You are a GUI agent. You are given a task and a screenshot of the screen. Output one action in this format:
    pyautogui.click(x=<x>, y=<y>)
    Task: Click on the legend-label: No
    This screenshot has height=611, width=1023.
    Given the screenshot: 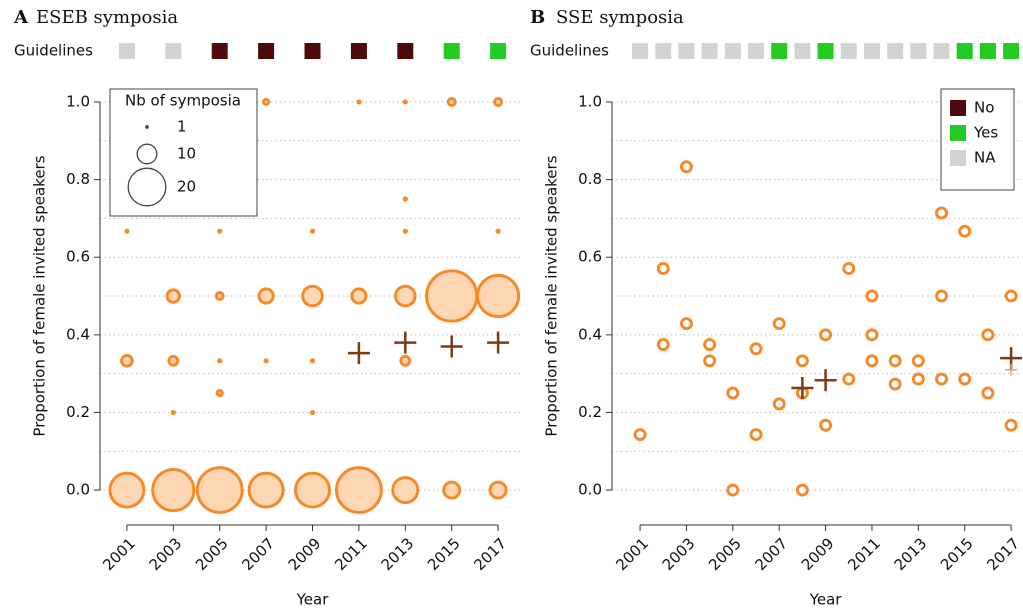 What is the action you would take?
    pyautogui.click(x=984, y=108)
    